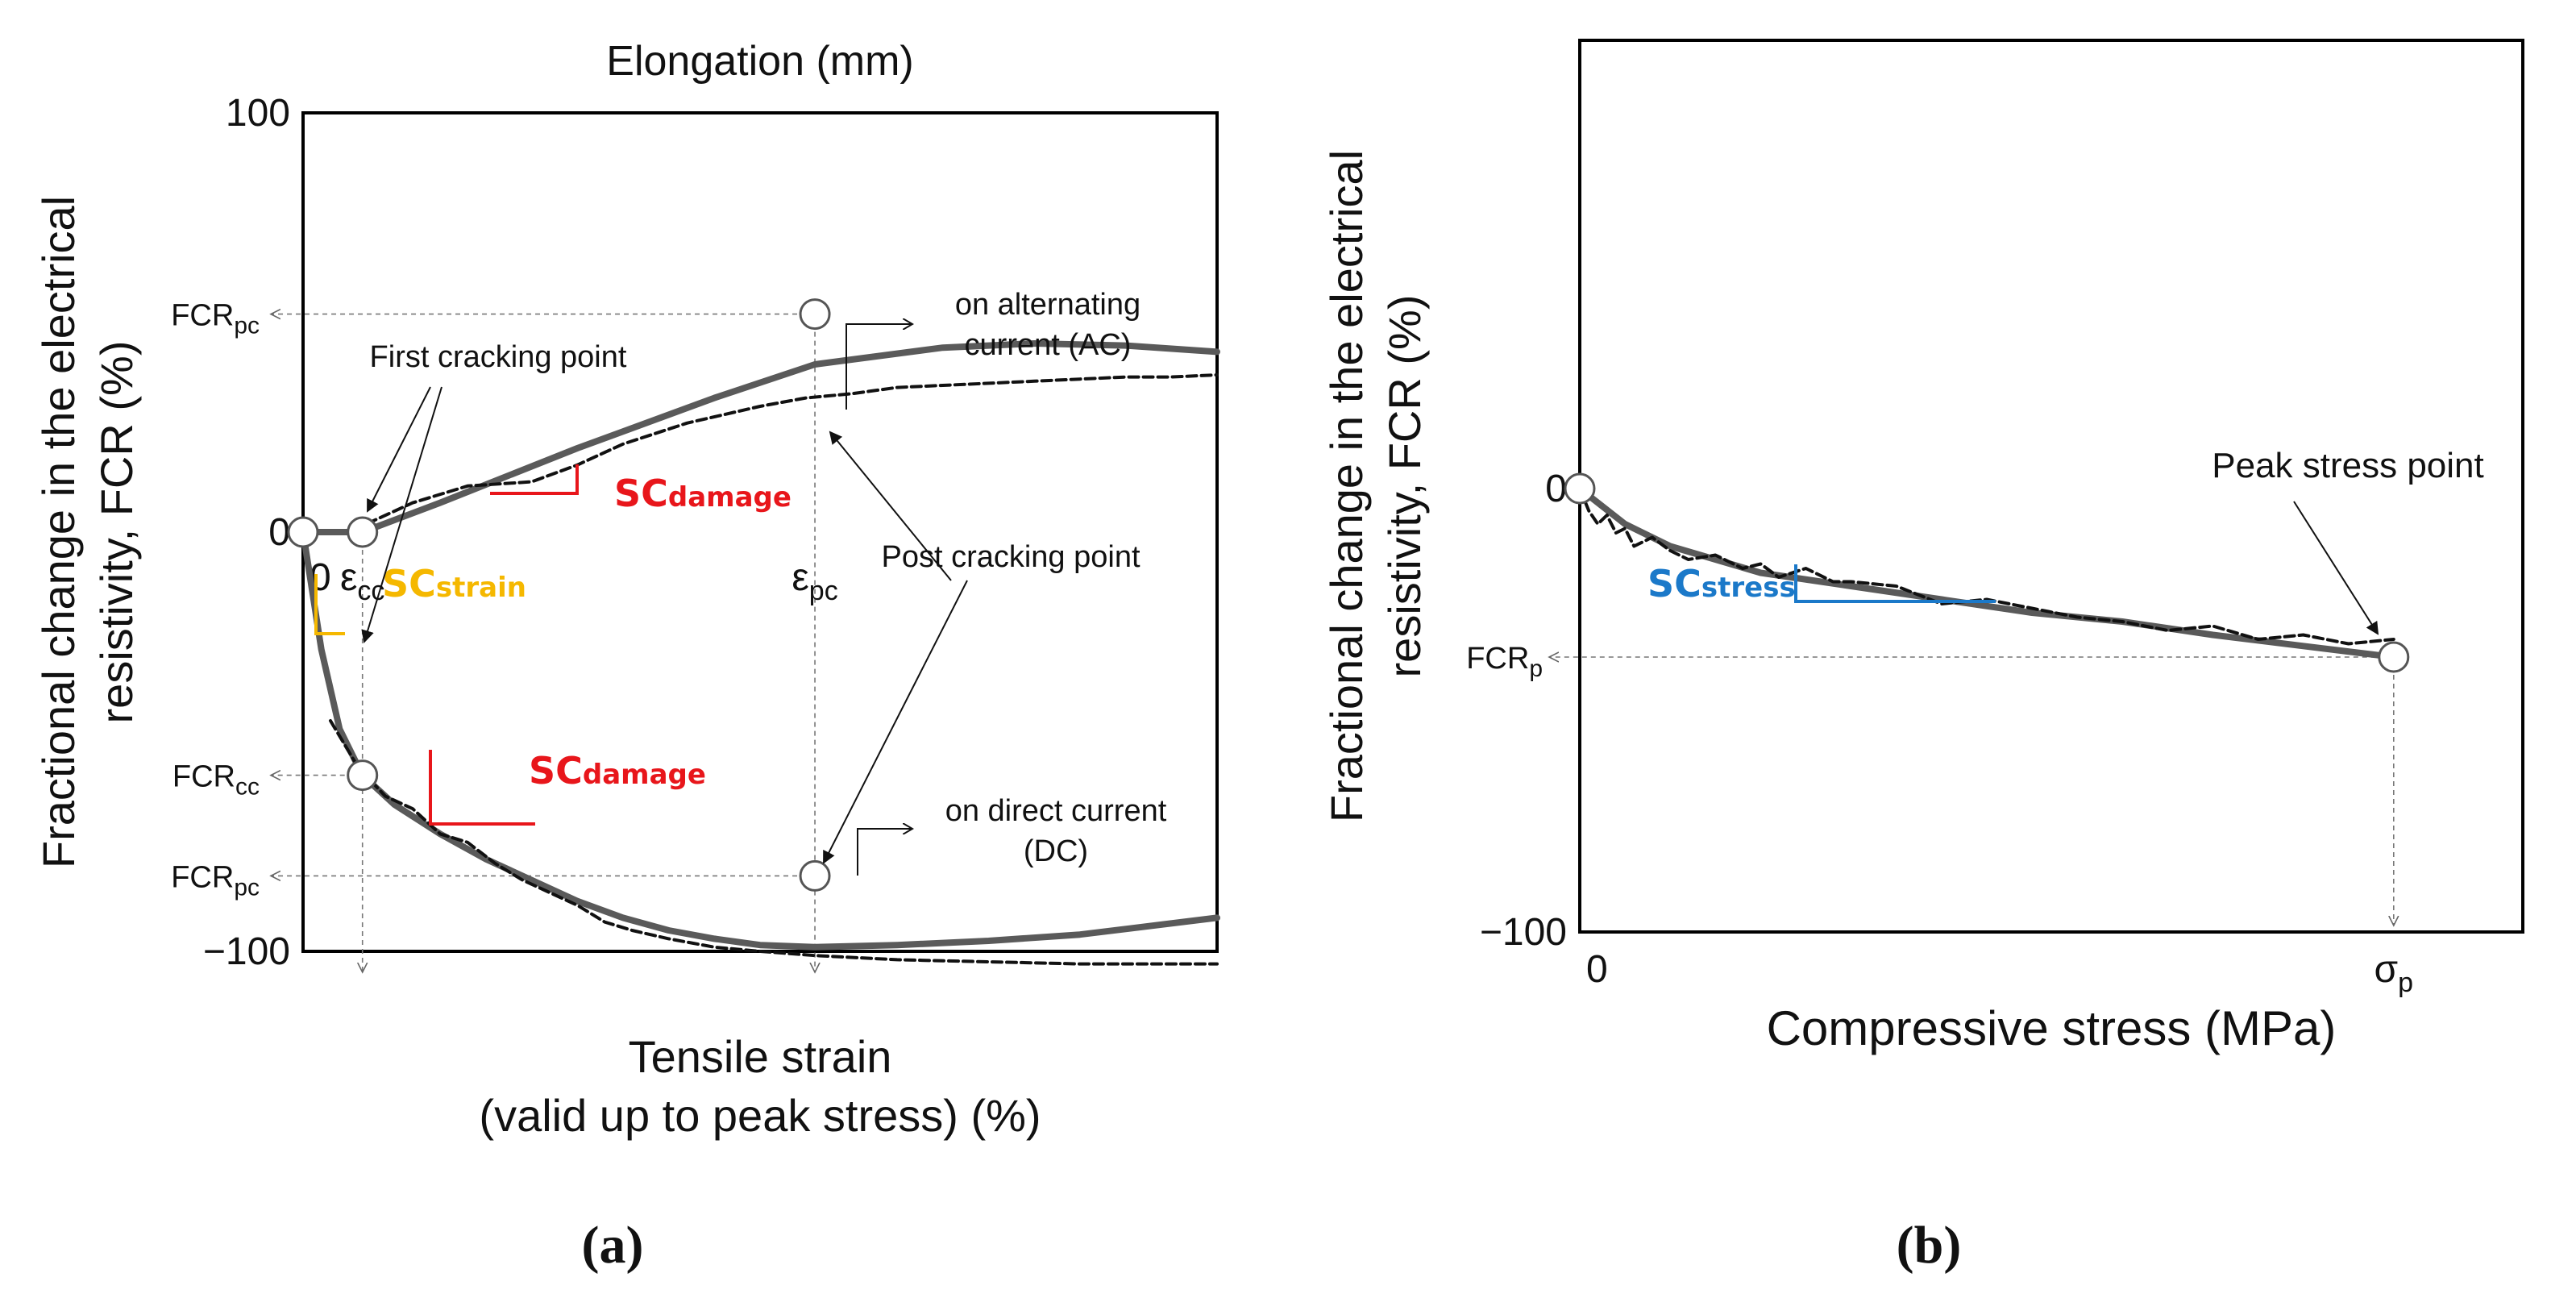 The width and height of the screenshot is (2576, 1298). Describe the element at coordinates (617, 771) in the screenshot. I see `sc-damage-dc-label: SCdamage` at that location.